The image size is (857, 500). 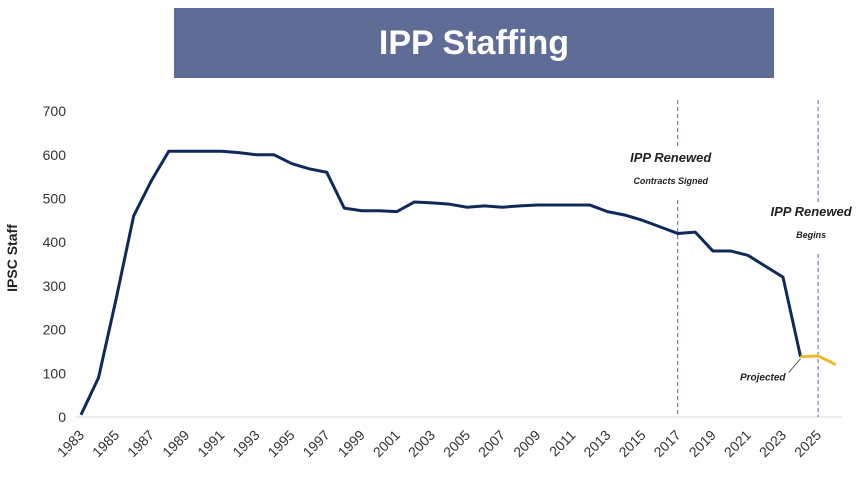 What do you see at coordinates (55, 155) in the screenshot?
I see `y-tick-label: 600` at bounding box center [55, 155].